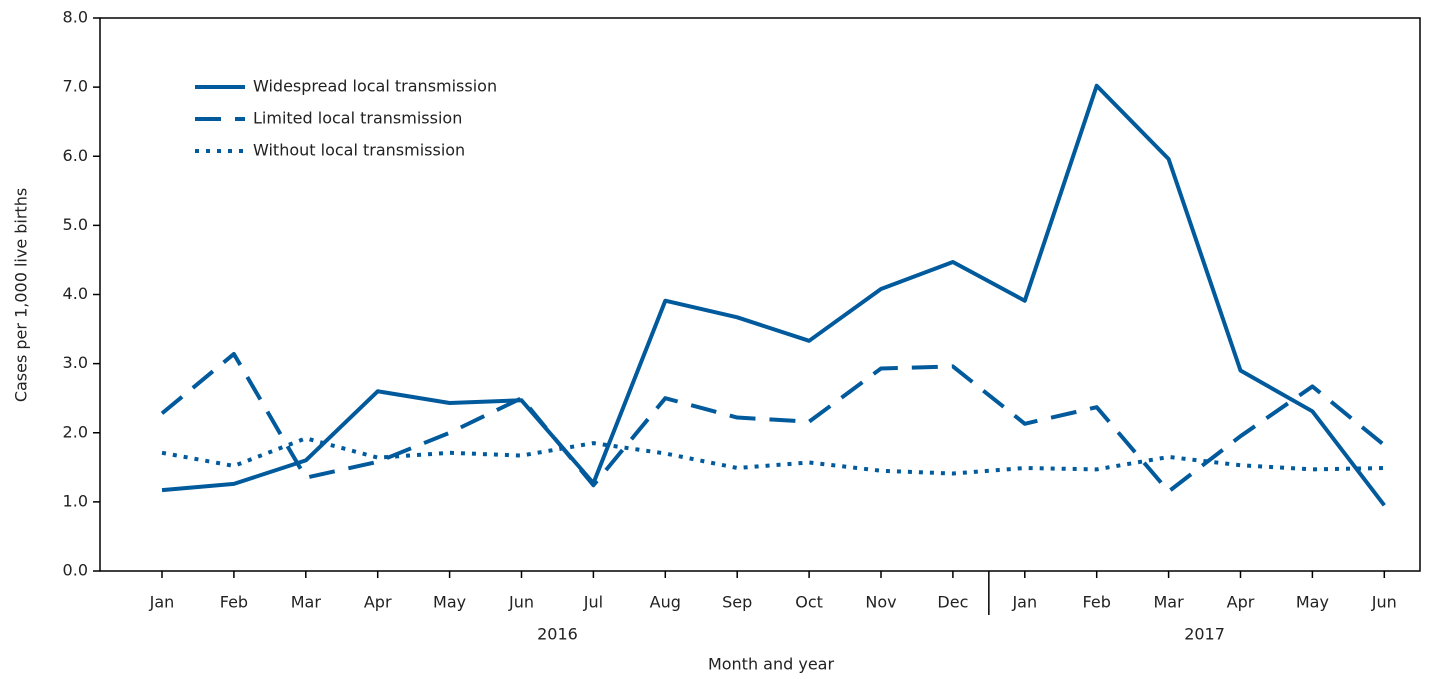 This screenshot has width=1442, height=679. I want to click on y-tick-label: 0.0, so click(75, 570).